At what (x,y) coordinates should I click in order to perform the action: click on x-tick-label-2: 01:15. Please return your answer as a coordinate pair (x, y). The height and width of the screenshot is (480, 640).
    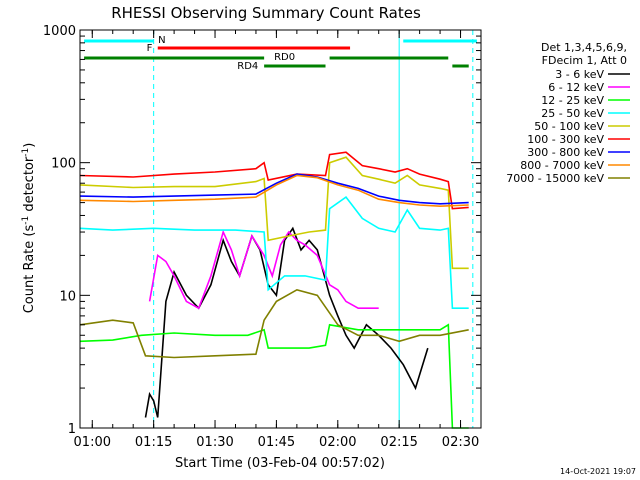
    Looking at the image, I should click on (153, 442).